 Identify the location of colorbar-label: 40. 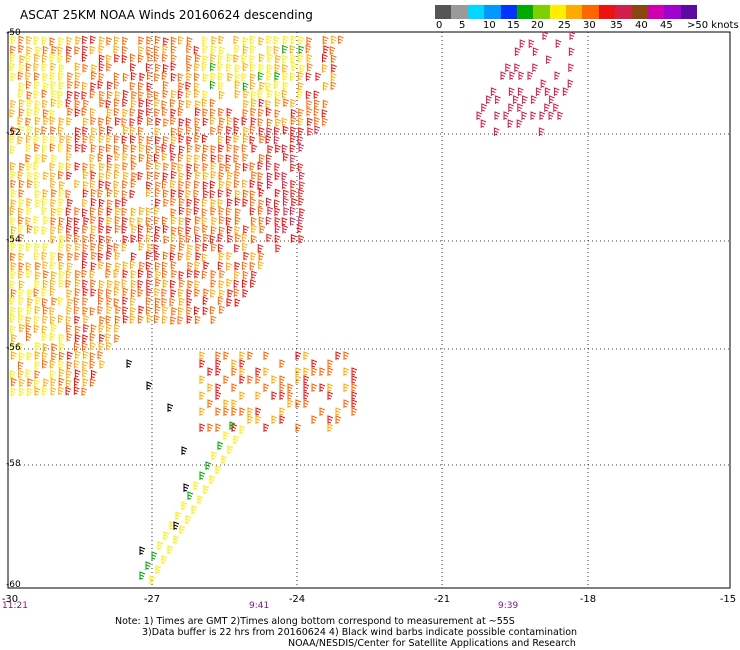
(641, 25).